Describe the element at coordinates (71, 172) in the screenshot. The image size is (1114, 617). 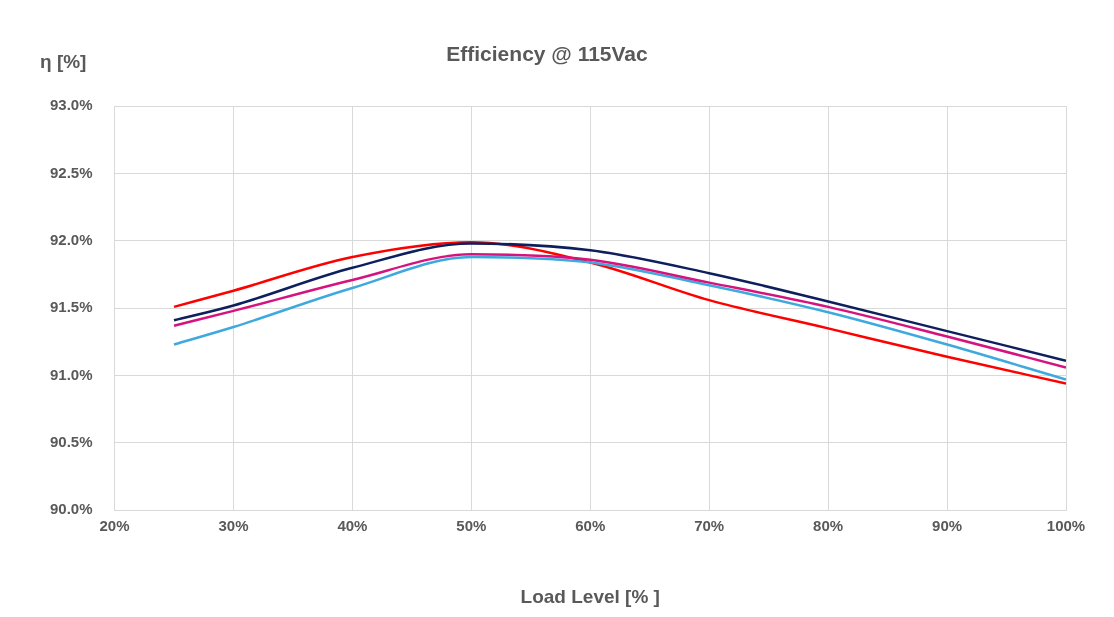
I see `y-tick-label: 92.5%` at that location.